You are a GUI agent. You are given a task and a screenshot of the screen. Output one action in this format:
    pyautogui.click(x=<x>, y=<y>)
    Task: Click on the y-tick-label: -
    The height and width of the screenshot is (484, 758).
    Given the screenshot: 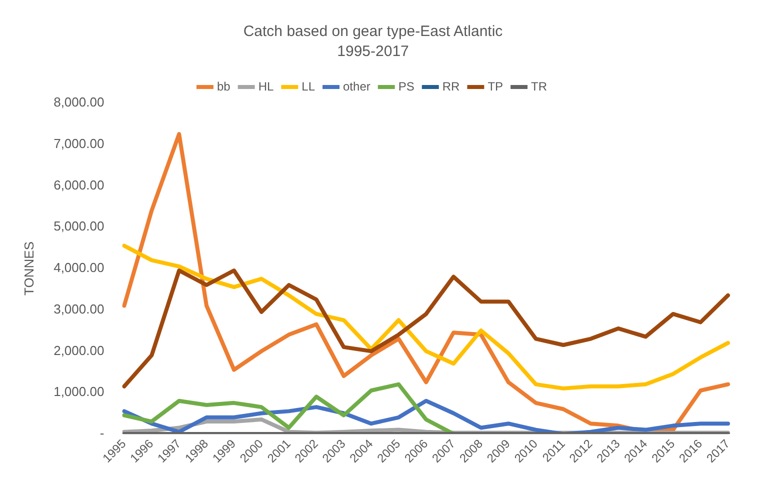 What is the action you would take?
    pyautogui.click(x=102, y=433)
    